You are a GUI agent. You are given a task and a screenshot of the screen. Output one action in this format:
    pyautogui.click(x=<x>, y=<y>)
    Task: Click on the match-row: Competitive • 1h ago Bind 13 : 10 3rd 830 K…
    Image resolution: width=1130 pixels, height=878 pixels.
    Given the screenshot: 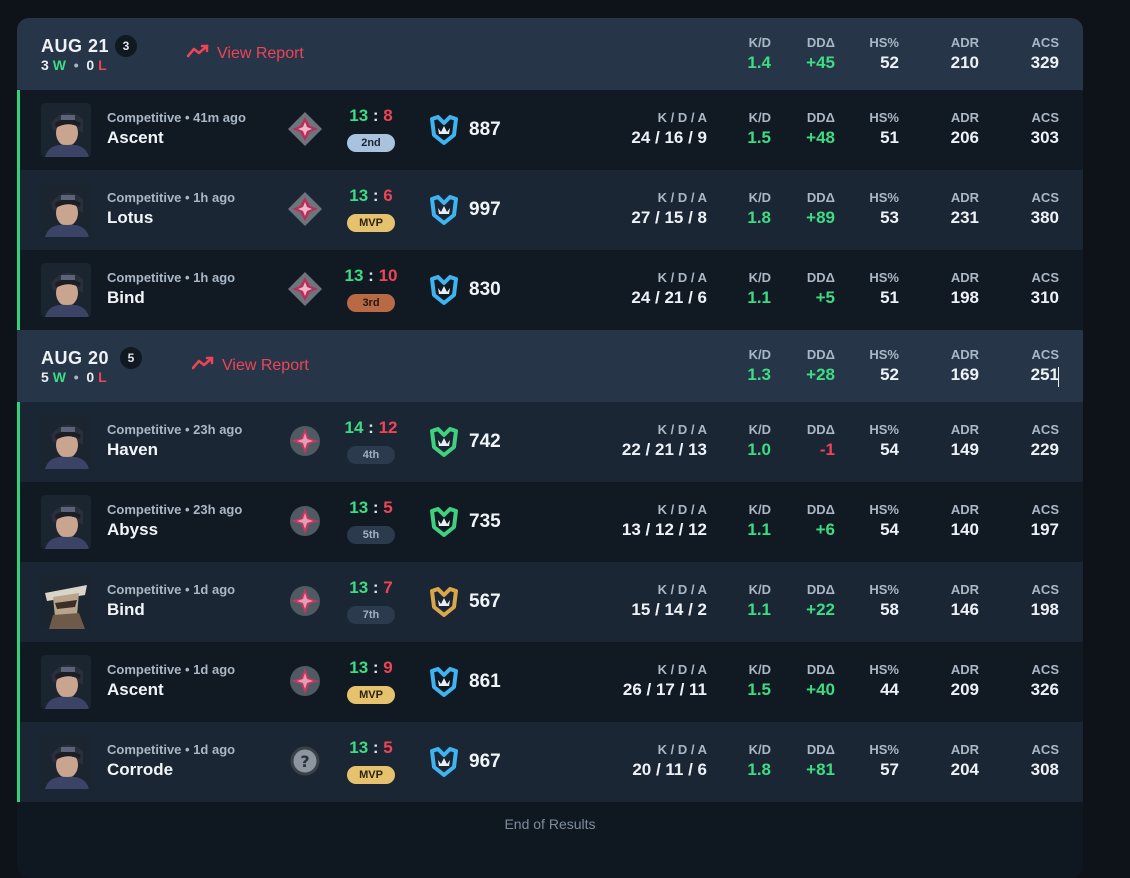 What is the action you would take?
    pyautogui.click(x=550, y=290)
    